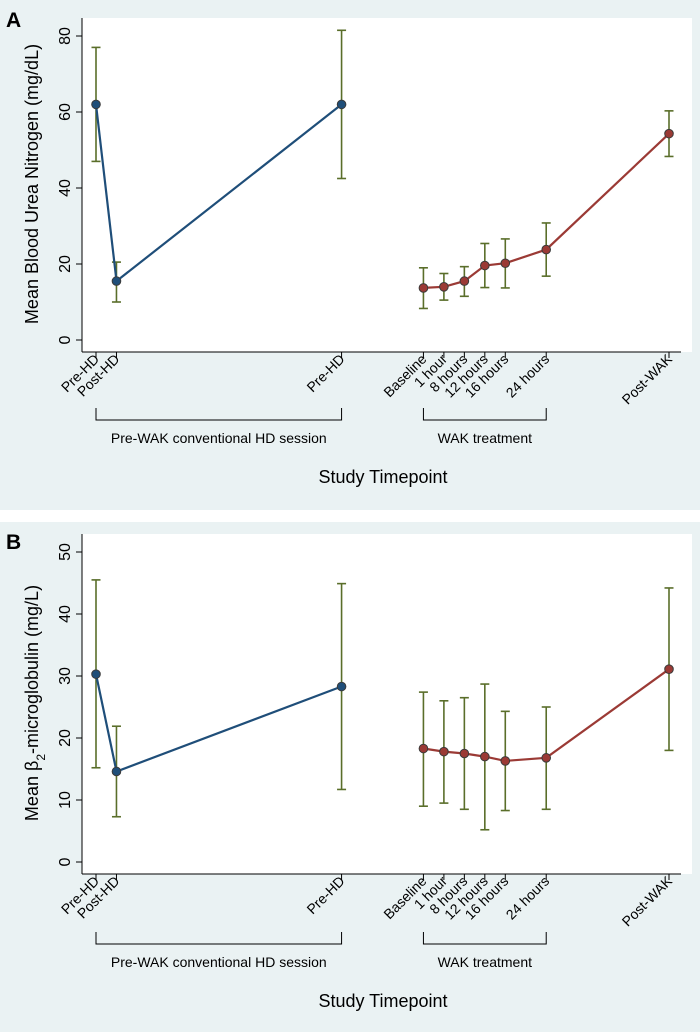 The height and width of the screenshot is (1032, 700). What do you see at coordinates (65, 36) in the screenshot?
I see `y-tick-label: 80` at bounding box center [65, 36].